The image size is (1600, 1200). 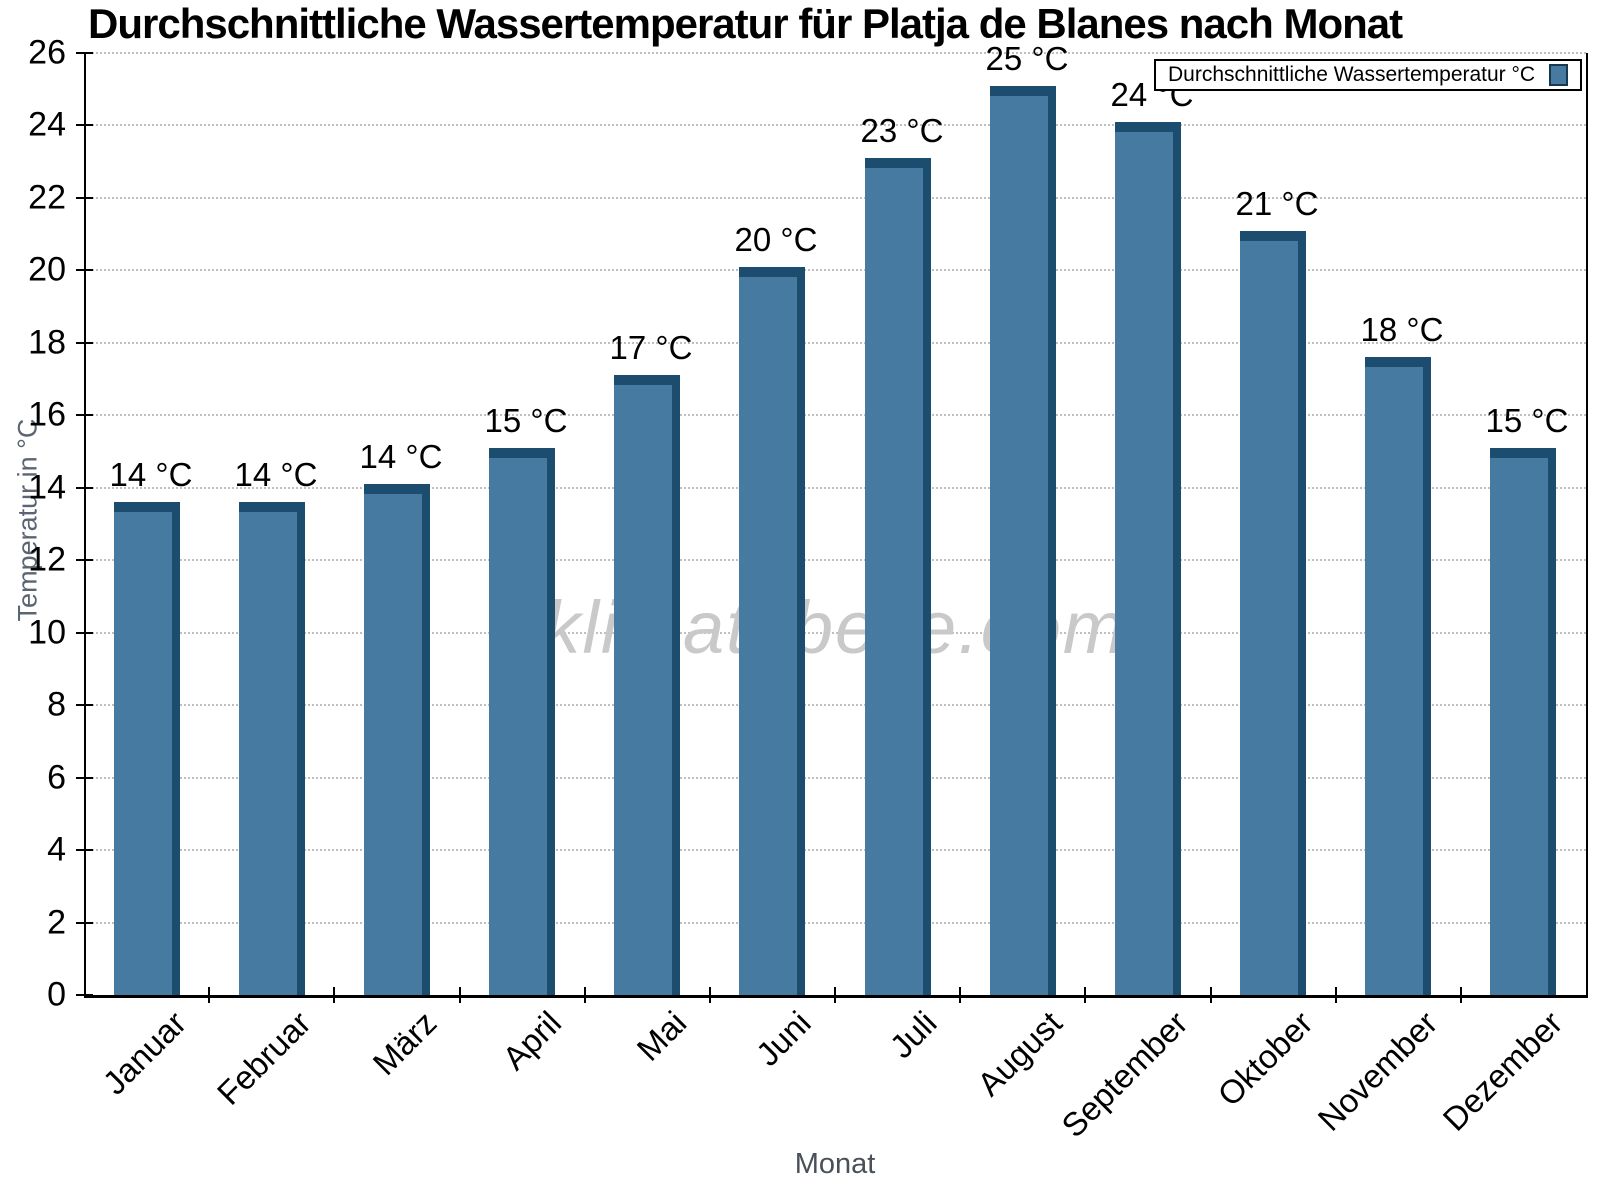 What do you see at coordinates (56, 994) in the screenshot?
I see `y-tick-label: 0` at bounding box center [56, 994].